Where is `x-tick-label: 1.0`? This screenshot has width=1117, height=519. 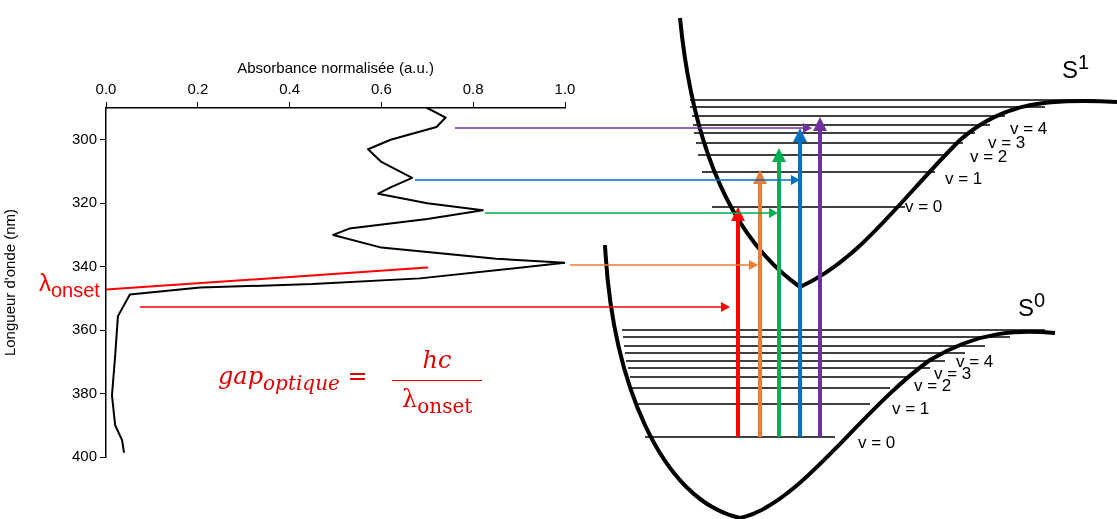 x-tick-label: 1.0 is located at coordinates (565, 89).